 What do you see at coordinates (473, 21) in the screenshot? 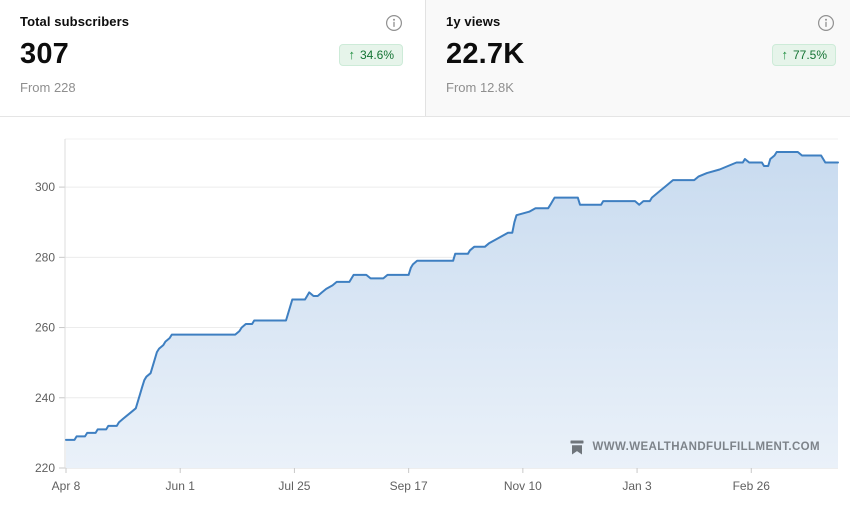
I see `card-title: 1y views` at bounding box center [473, 21].